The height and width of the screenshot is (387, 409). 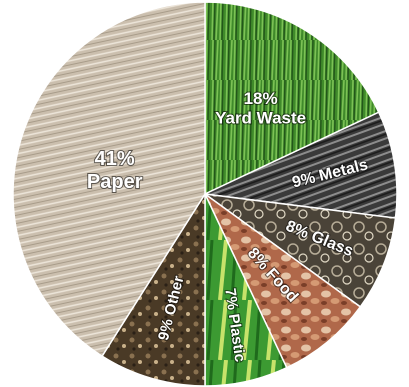 I want to click on pie-slice-glass, so click(x=300, y=250).